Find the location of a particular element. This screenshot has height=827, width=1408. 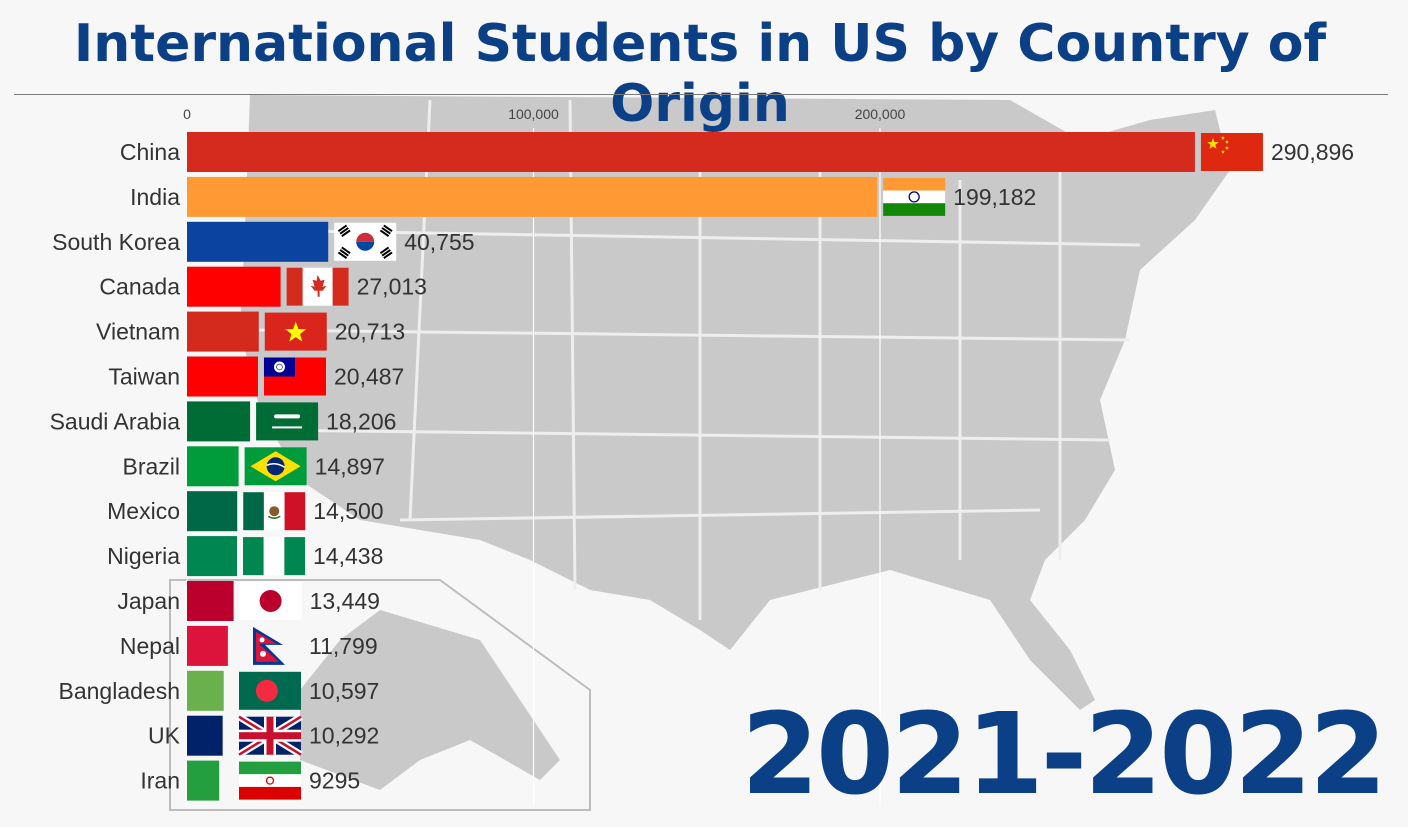

uk-flag-icon is located at coordinates (270, 735).